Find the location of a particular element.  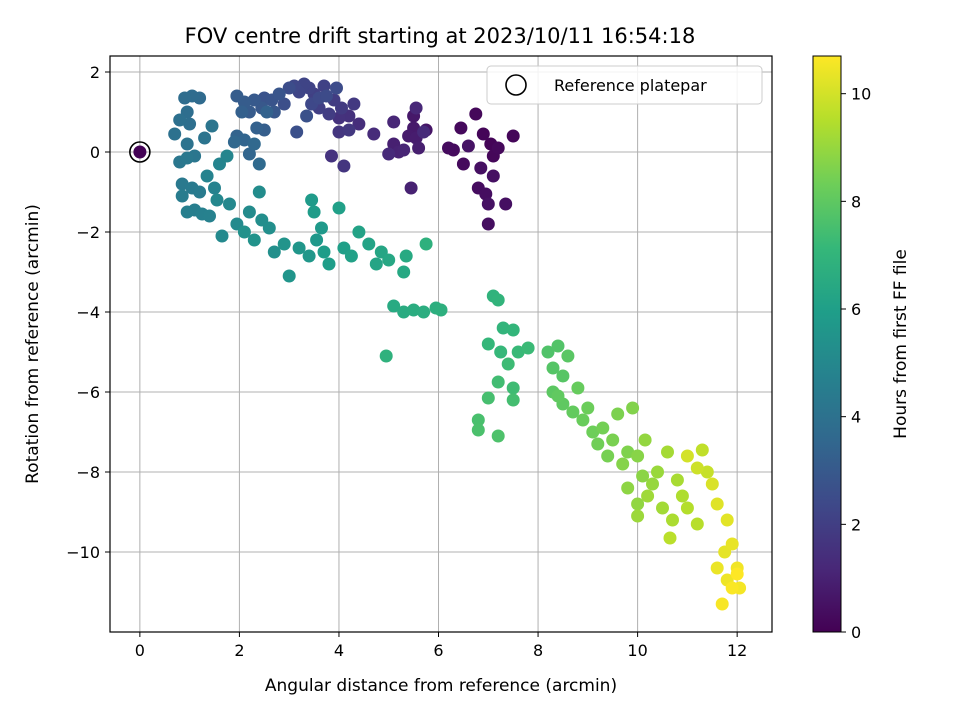

y-tick-label: −4 is located at coordinates (88, 312).